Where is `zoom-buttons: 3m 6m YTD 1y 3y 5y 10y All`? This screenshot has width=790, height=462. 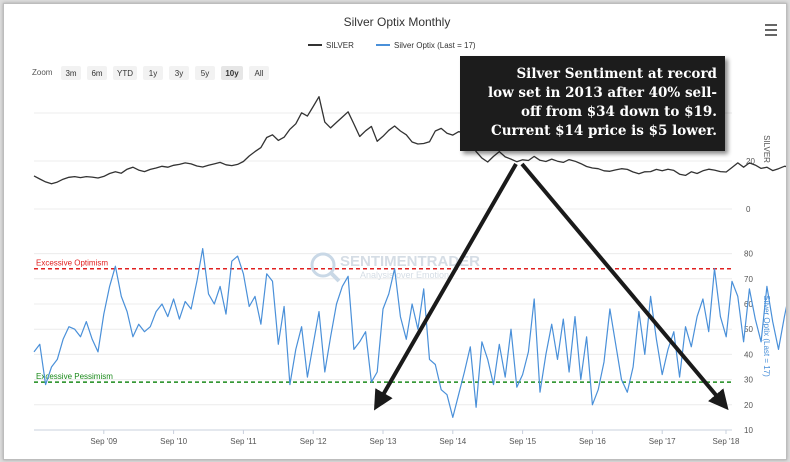
zoom-buttons: 3m 6m YTD 1y 3y 5y 10y All is located at coordinates (165, 73).